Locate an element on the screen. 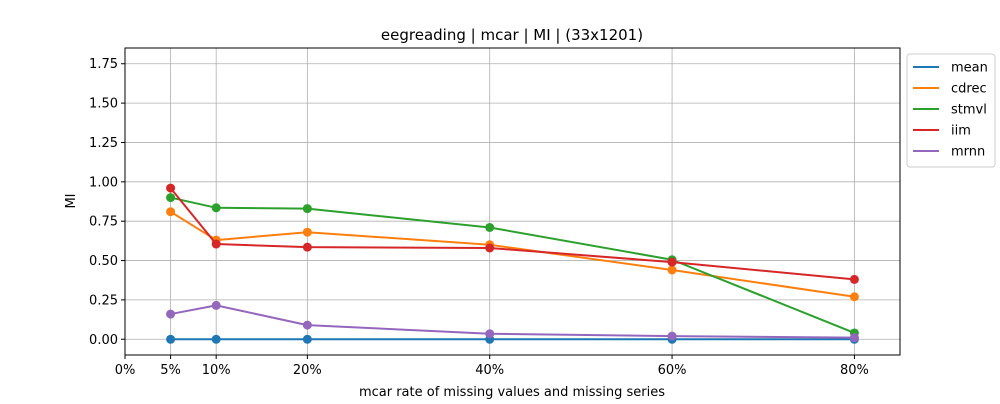  x-tick-label: 60% is located at coordinates (672, 370).